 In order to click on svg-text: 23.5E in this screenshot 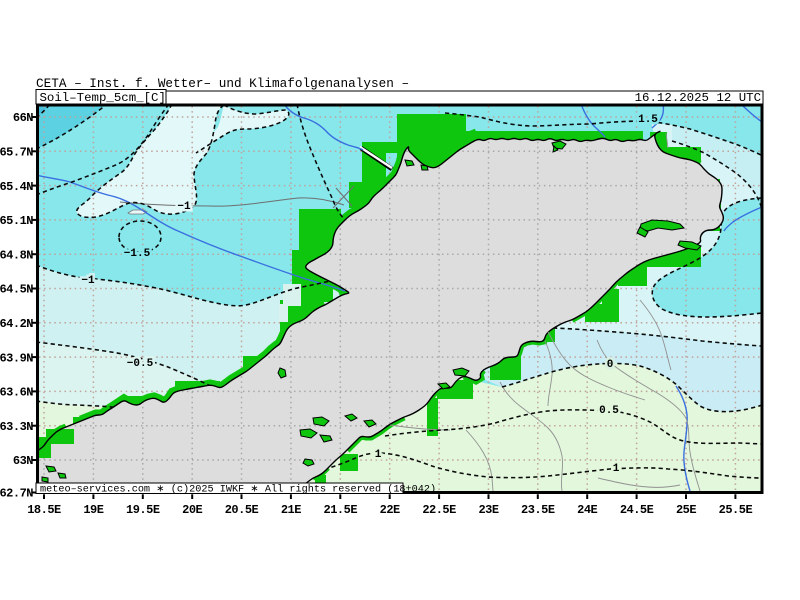, I will do `click(538, 510)`.